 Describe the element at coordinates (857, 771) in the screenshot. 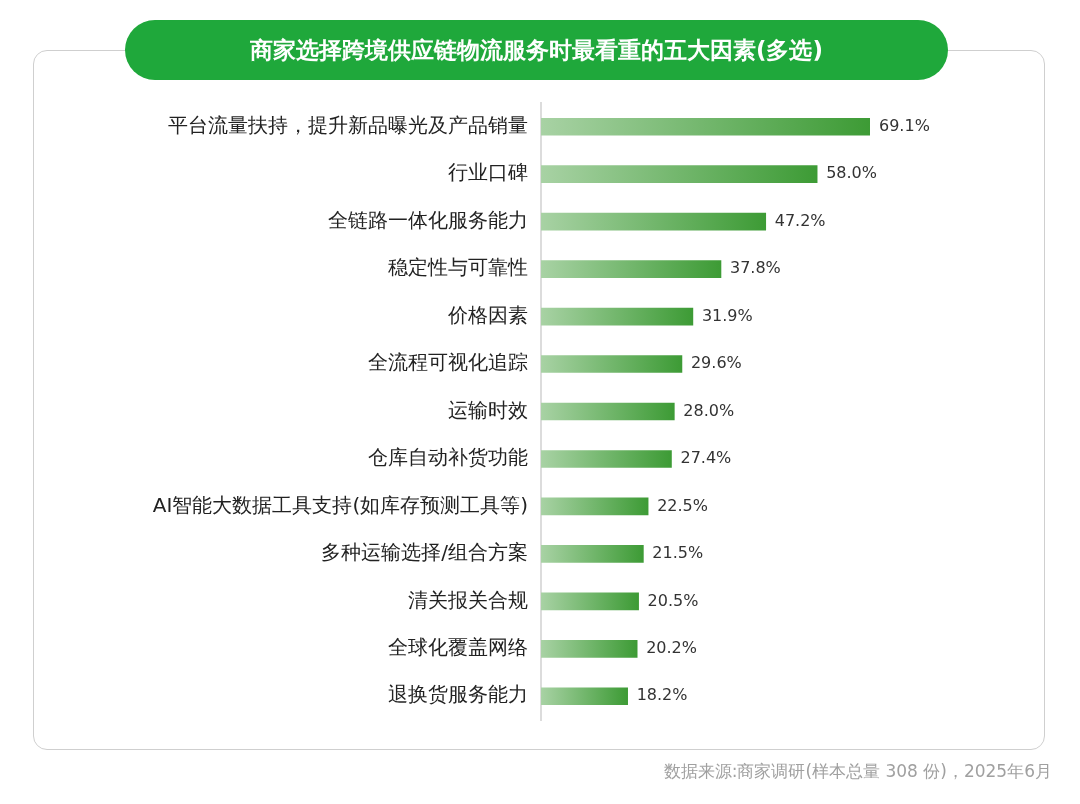

I see `source-note: 数据来源:商家调研(样本总量 308 份)，2025年6月` at that location.